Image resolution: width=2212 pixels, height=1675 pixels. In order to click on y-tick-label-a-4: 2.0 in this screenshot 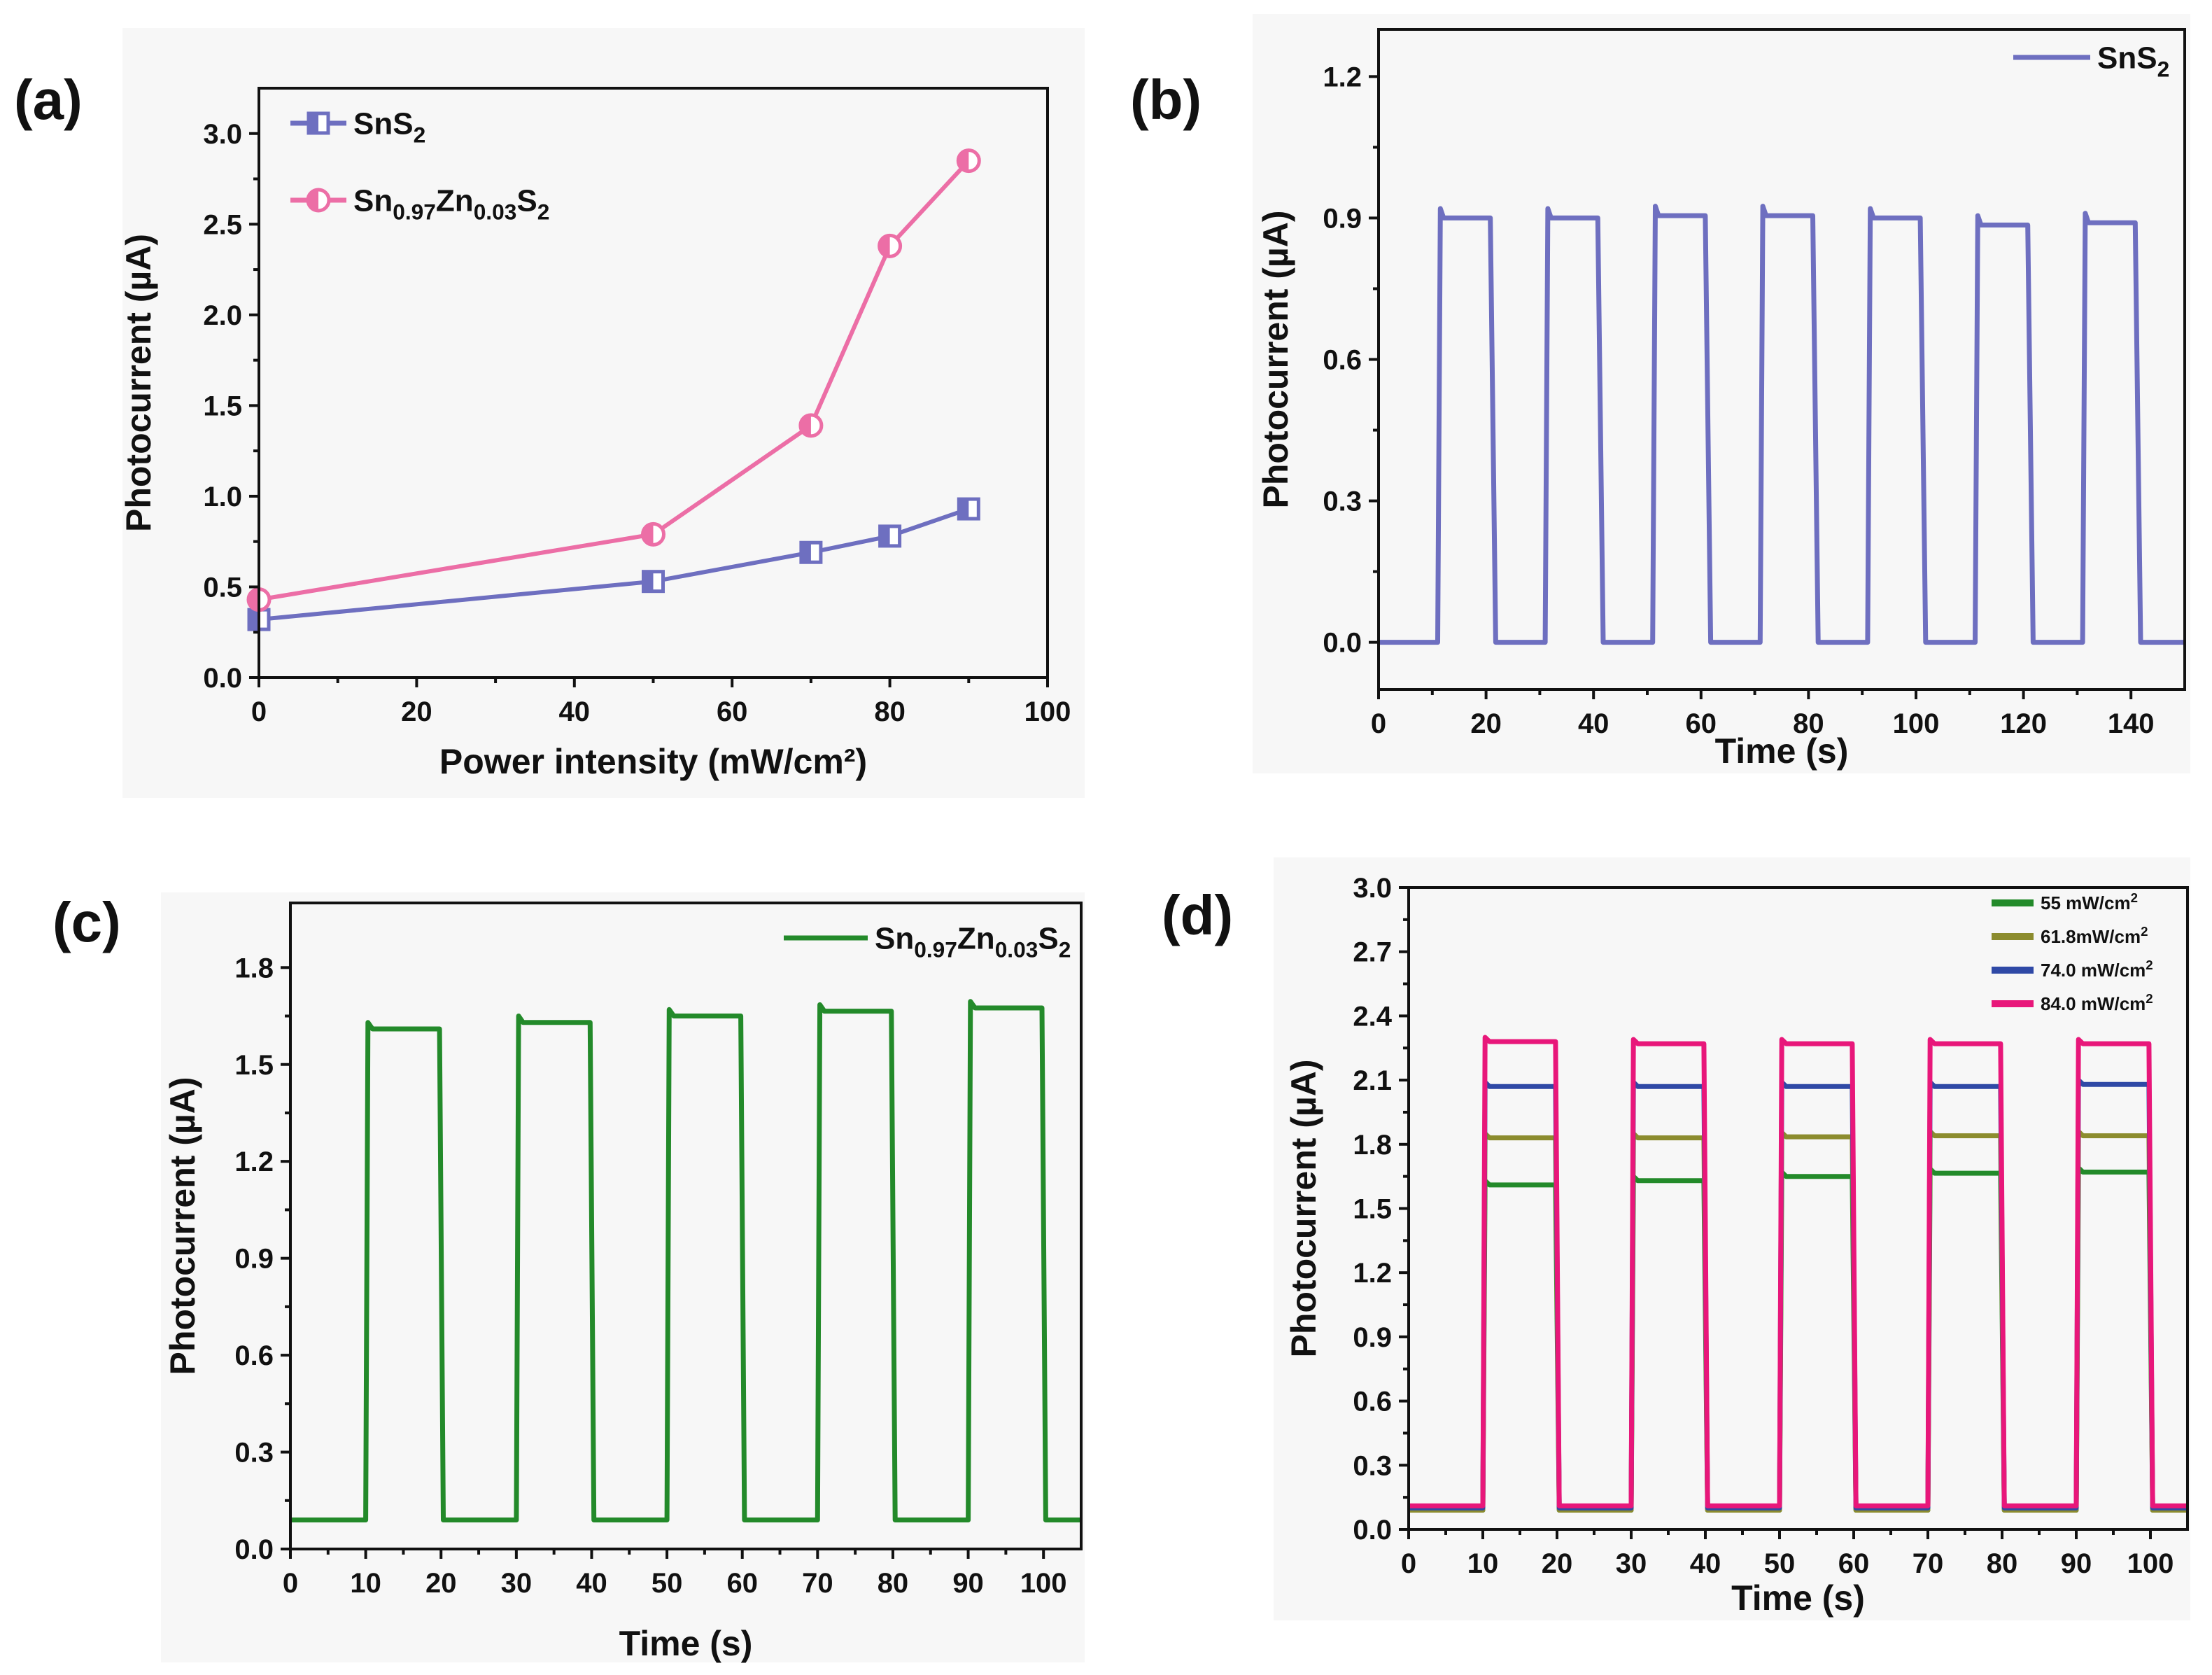, I will do `click(222, 315)`.